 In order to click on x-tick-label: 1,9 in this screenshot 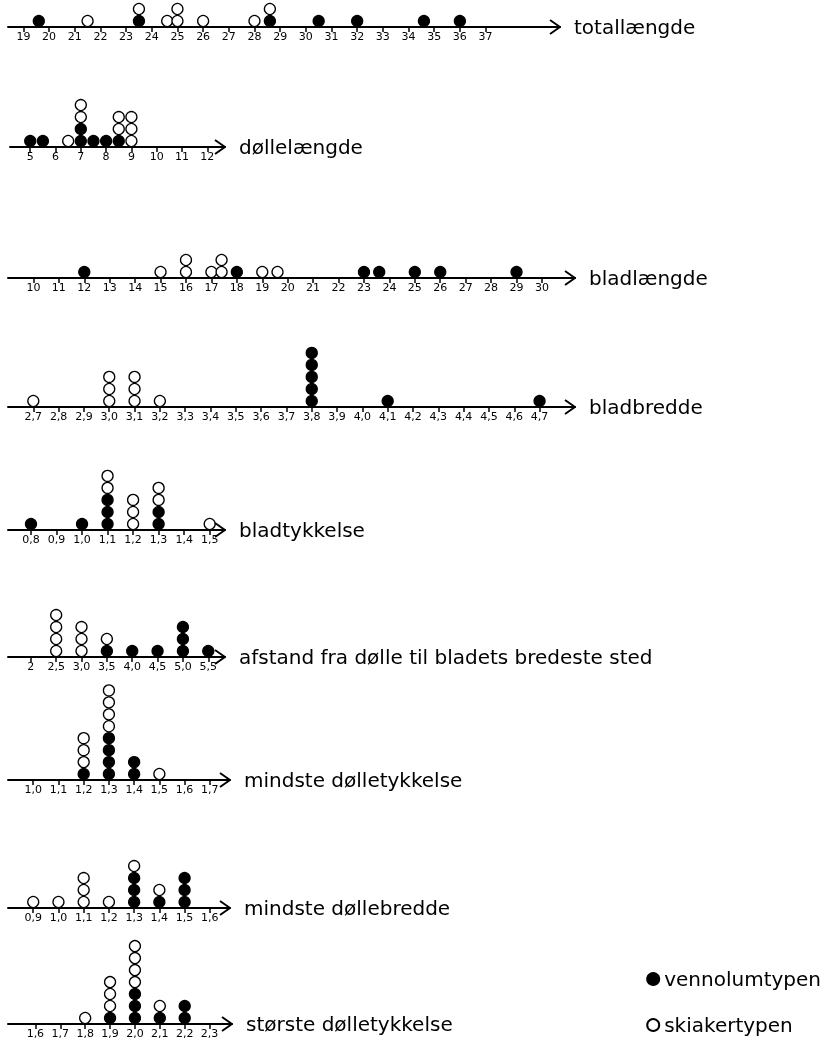, I will do `click(110, 1033)`.